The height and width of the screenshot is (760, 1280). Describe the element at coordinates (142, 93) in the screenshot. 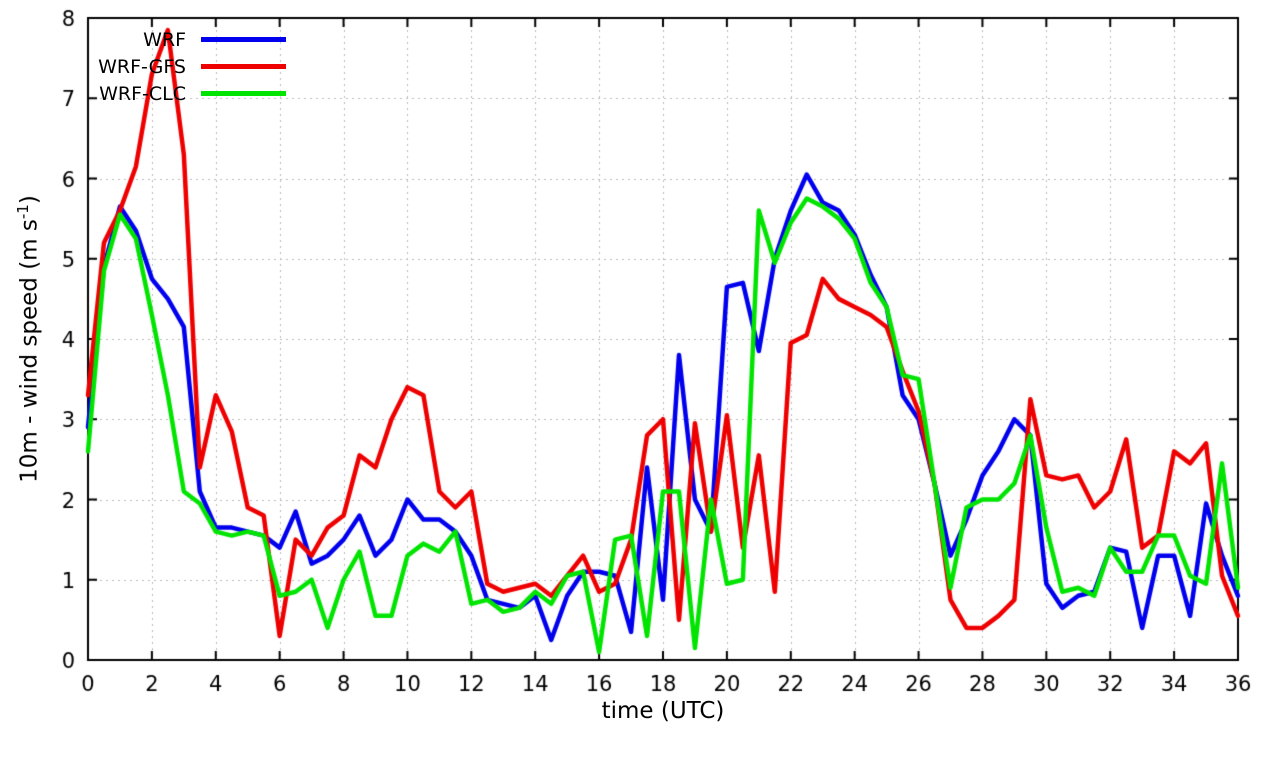

I see `legend-label-wrf-clc: WRF-CLC` at that location.